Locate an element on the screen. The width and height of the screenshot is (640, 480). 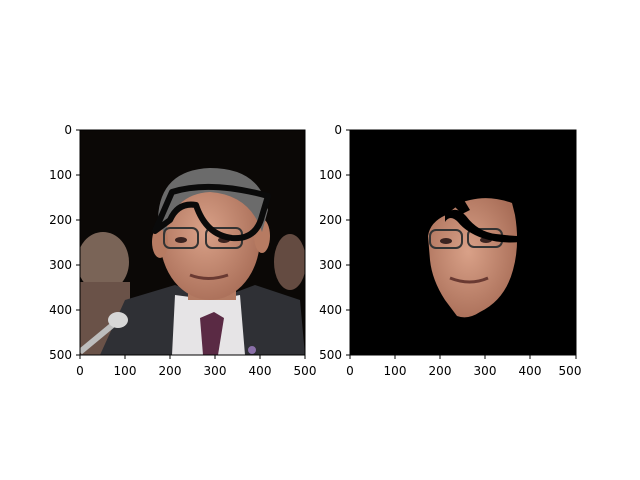
right-x-tick-200: 200 is located at coordinates (440, 371).